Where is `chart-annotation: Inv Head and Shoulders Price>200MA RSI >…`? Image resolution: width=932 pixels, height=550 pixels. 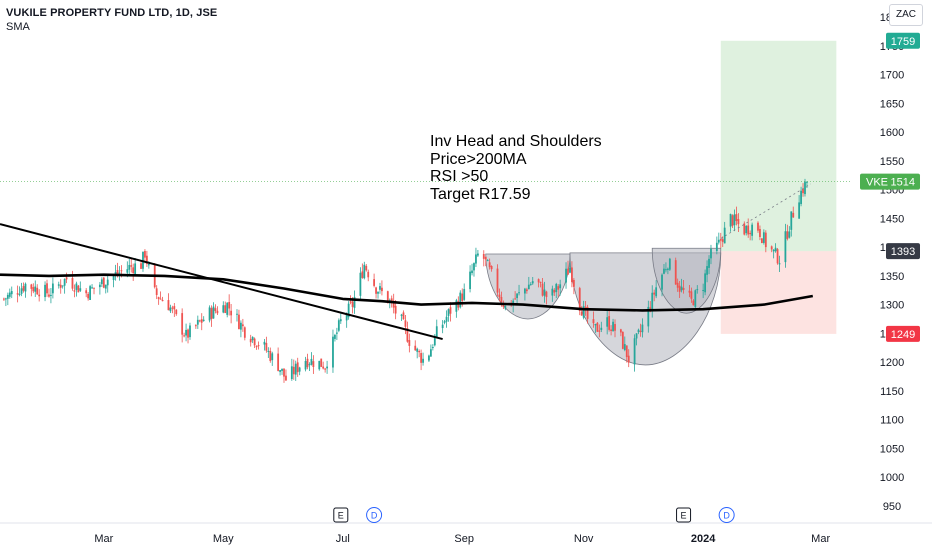 chart-annotation: Inv Head and Shoulders Price>200MA RSI >… is located at coordinates (516, 168).